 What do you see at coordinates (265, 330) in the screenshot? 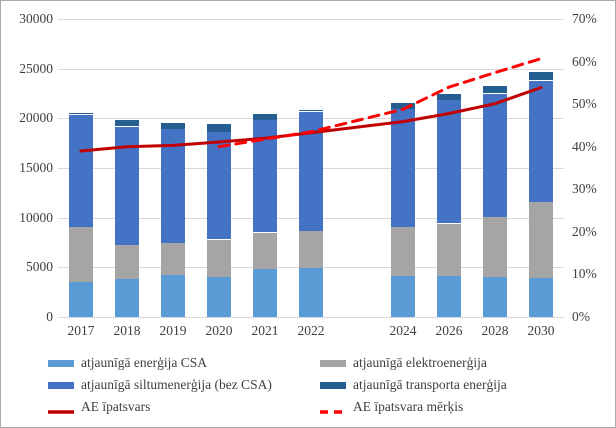
I see `x-axis-tick: 2021` at bounding box center [265, 330].